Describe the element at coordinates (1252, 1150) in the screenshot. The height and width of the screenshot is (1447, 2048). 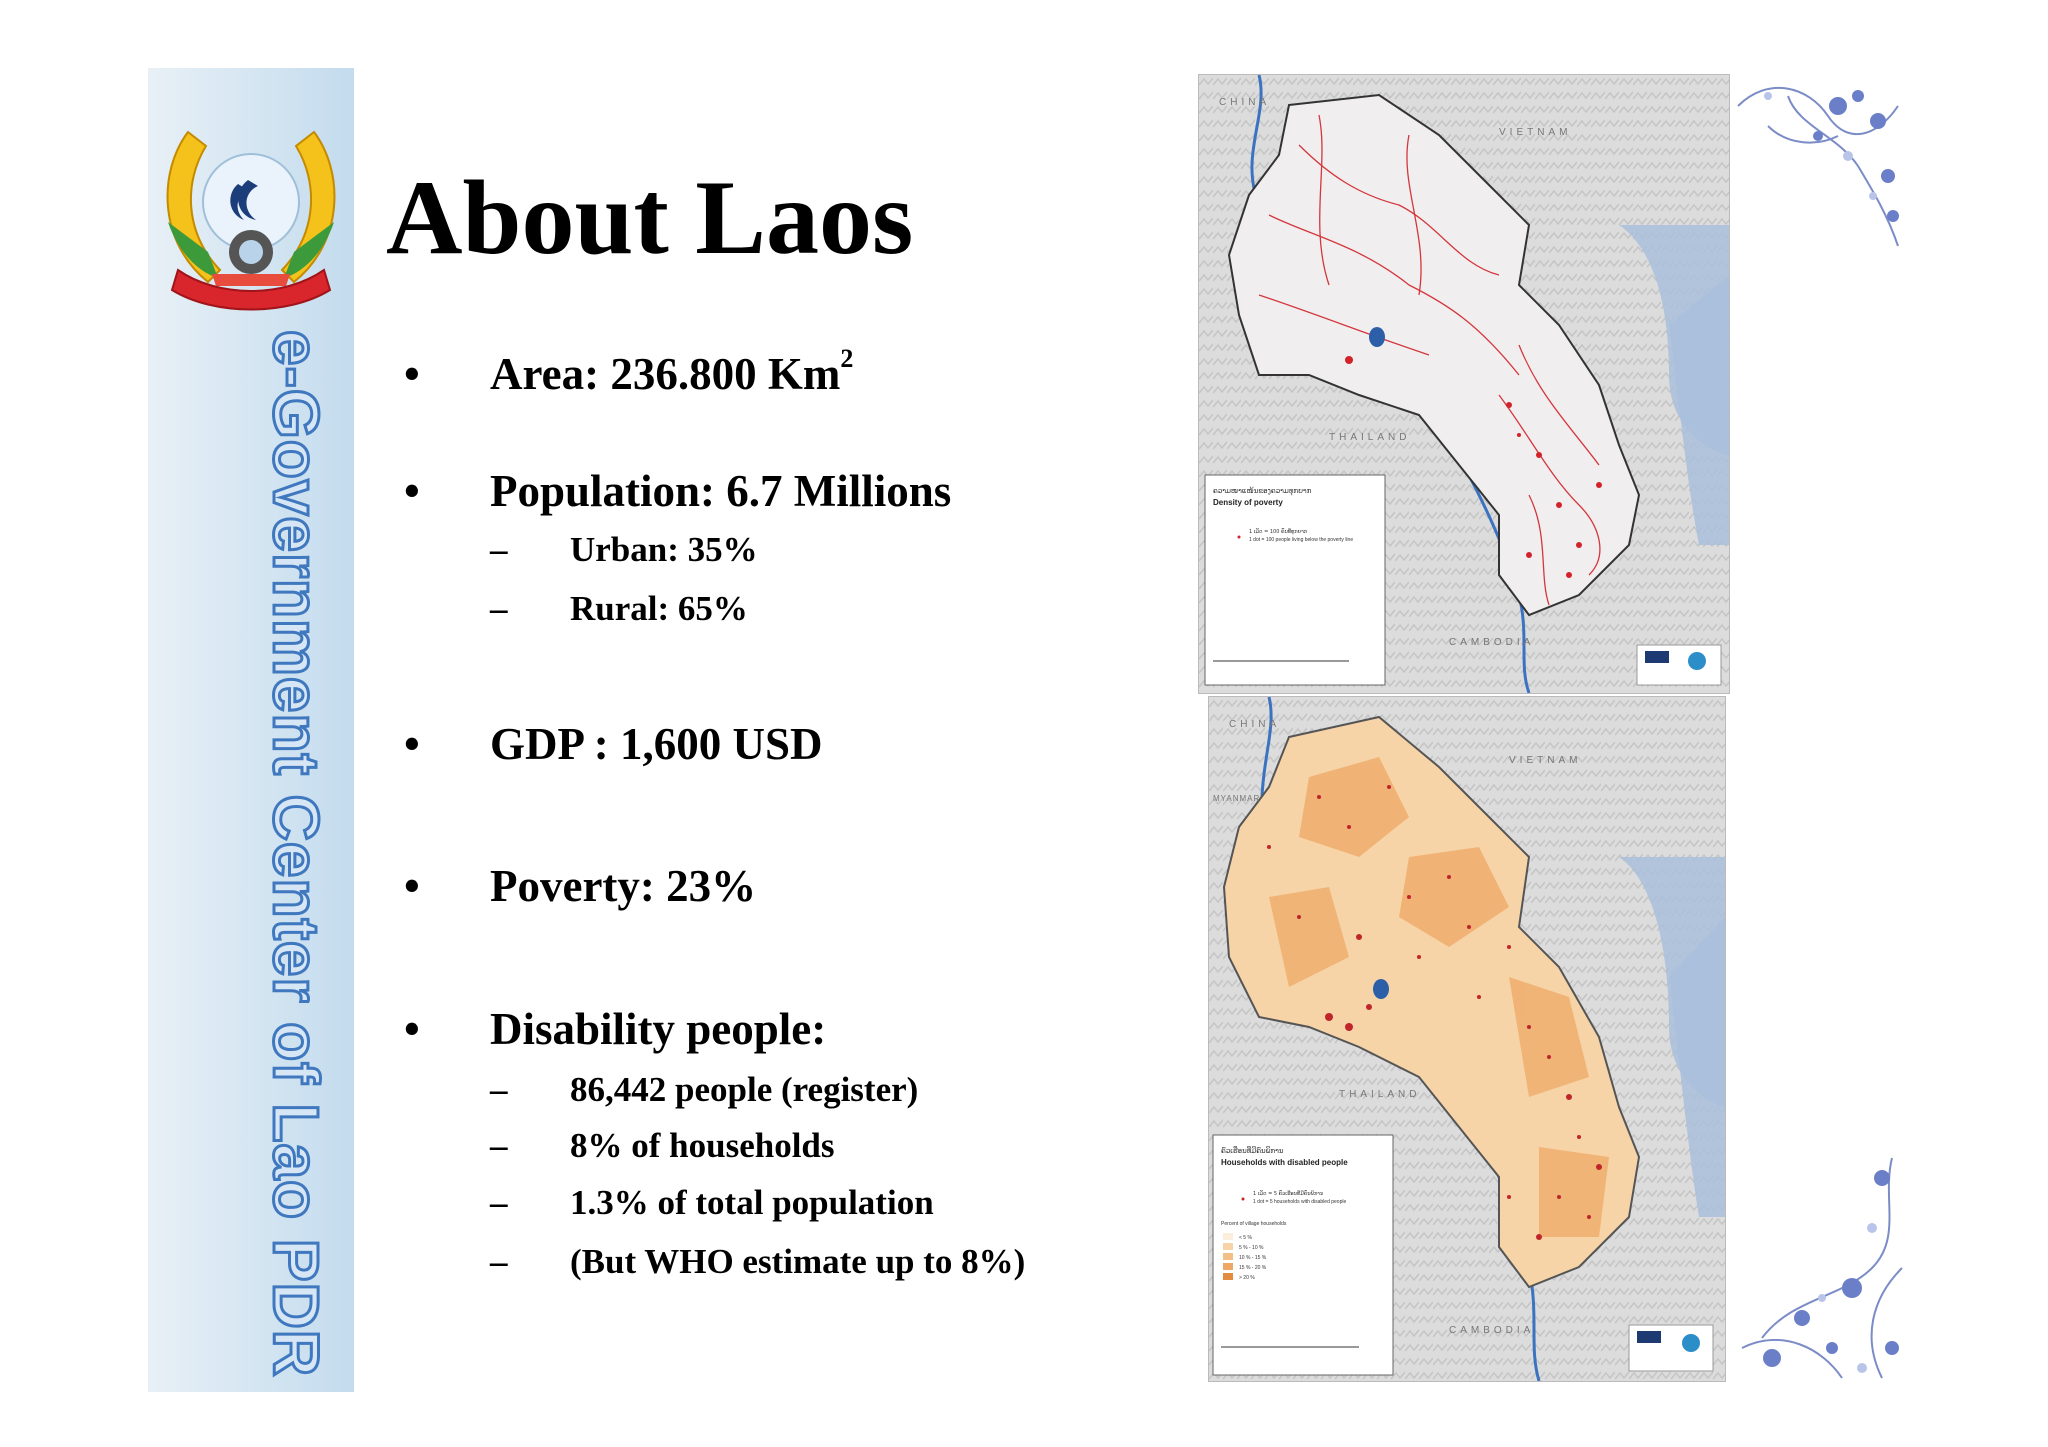
I see `legend-title-lao: ຄົວເຮືອນທີ່ມີຄົນພິການ` at that location.